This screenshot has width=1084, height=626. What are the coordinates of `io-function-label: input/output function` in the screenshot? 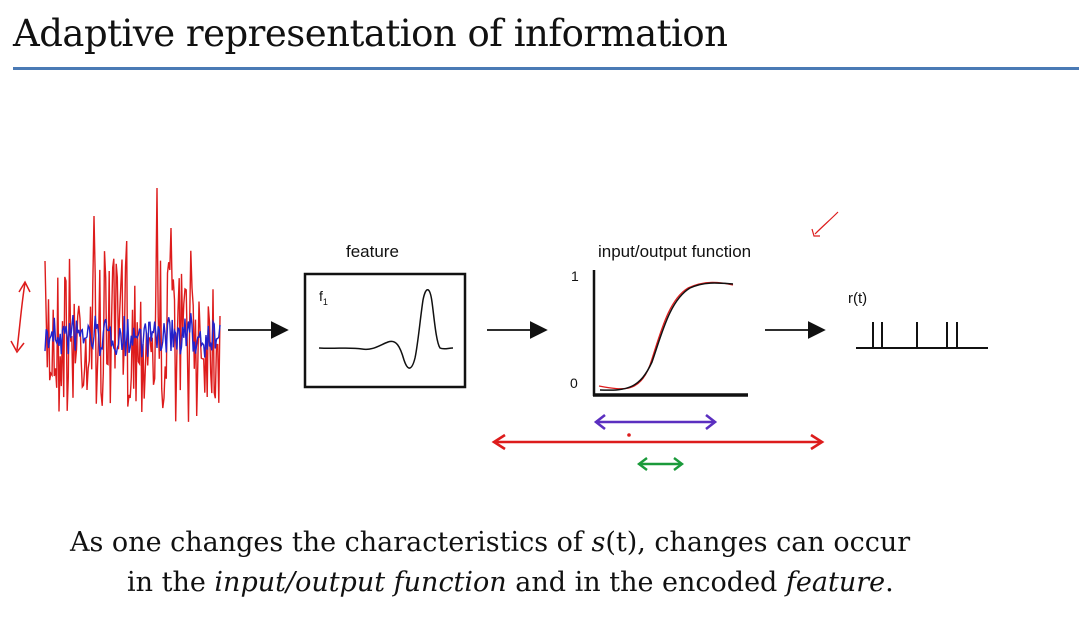 It's located at (674, 251).